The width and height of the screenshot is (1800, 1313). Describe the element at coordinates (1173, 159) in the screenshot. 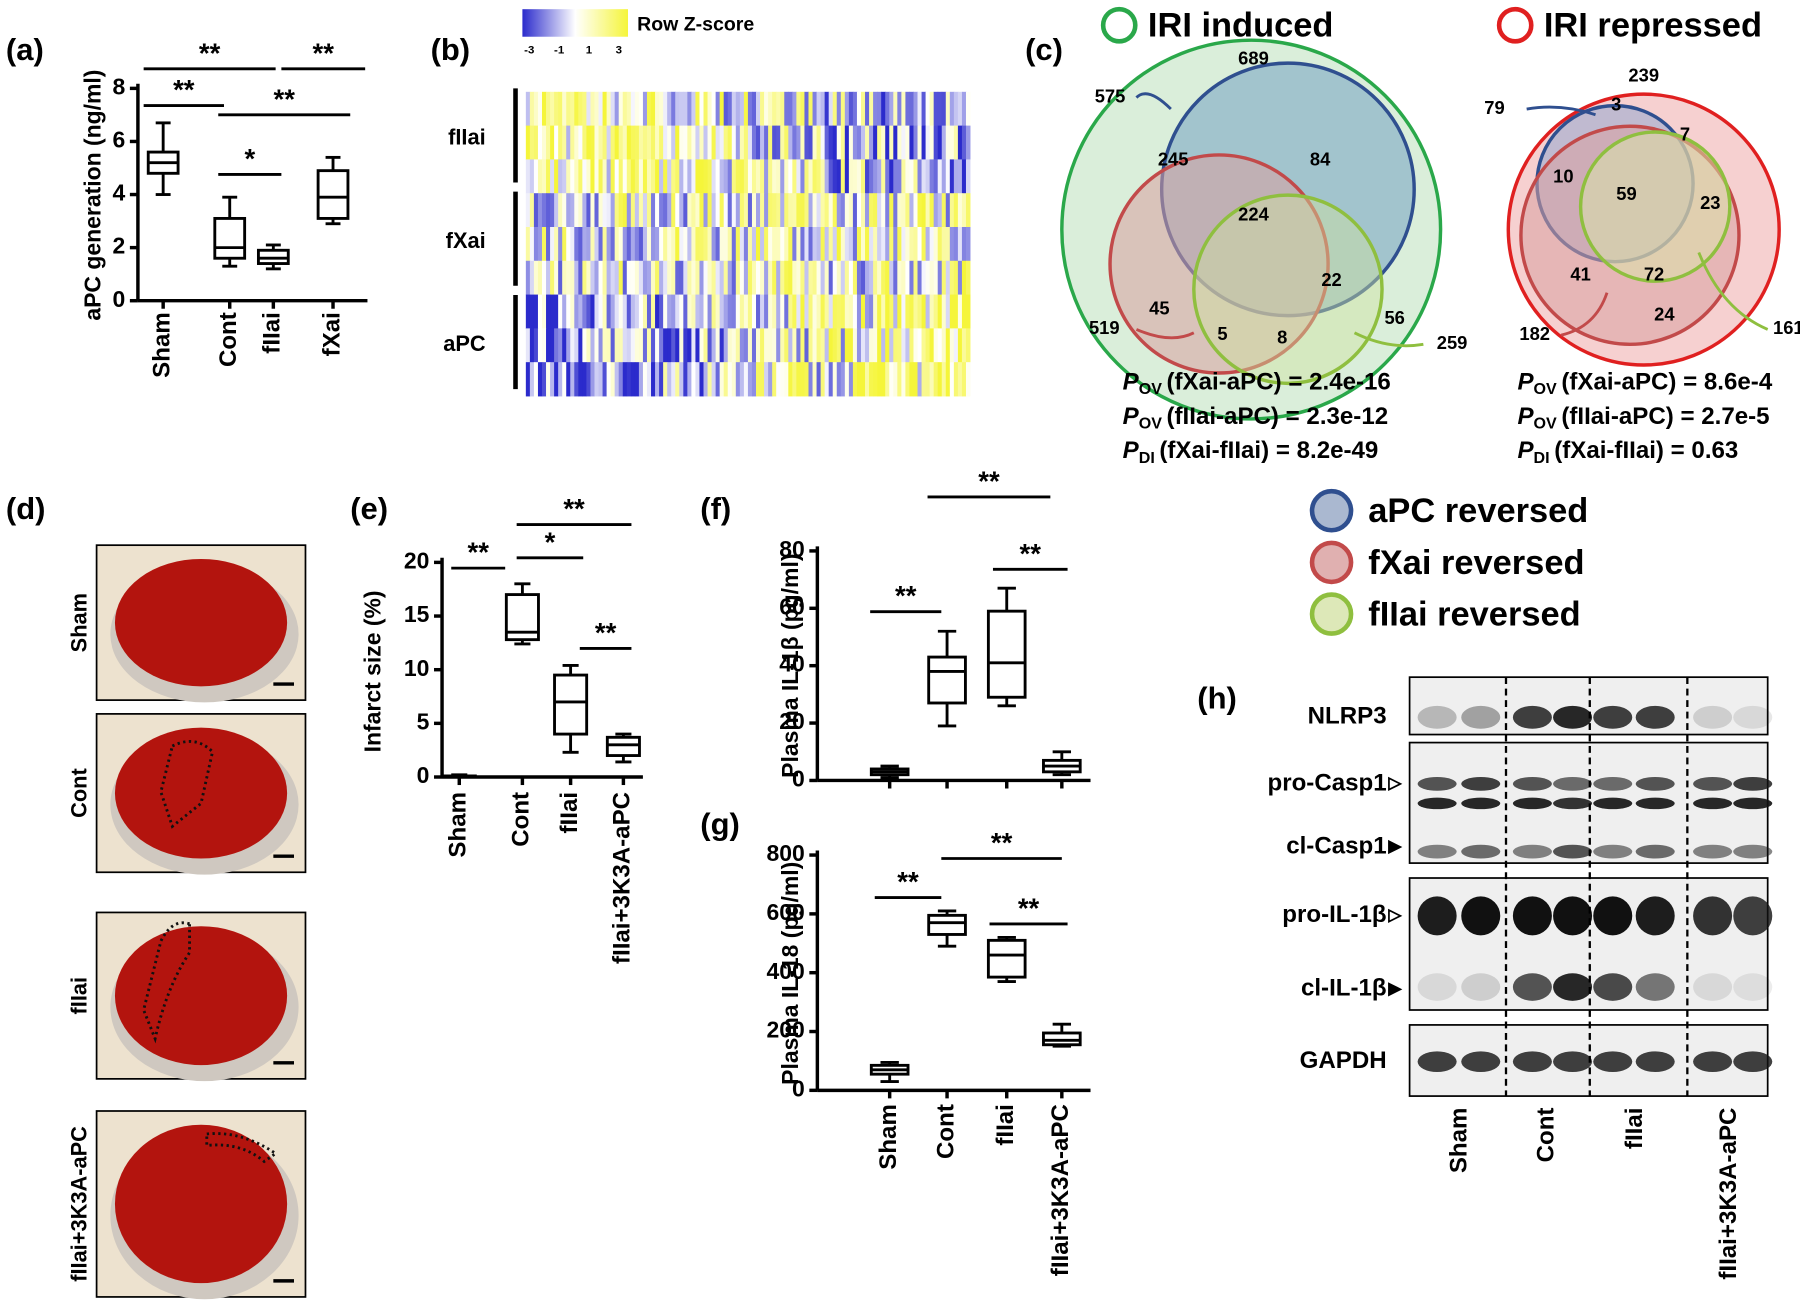

I see `venn-count: 245` at that location.